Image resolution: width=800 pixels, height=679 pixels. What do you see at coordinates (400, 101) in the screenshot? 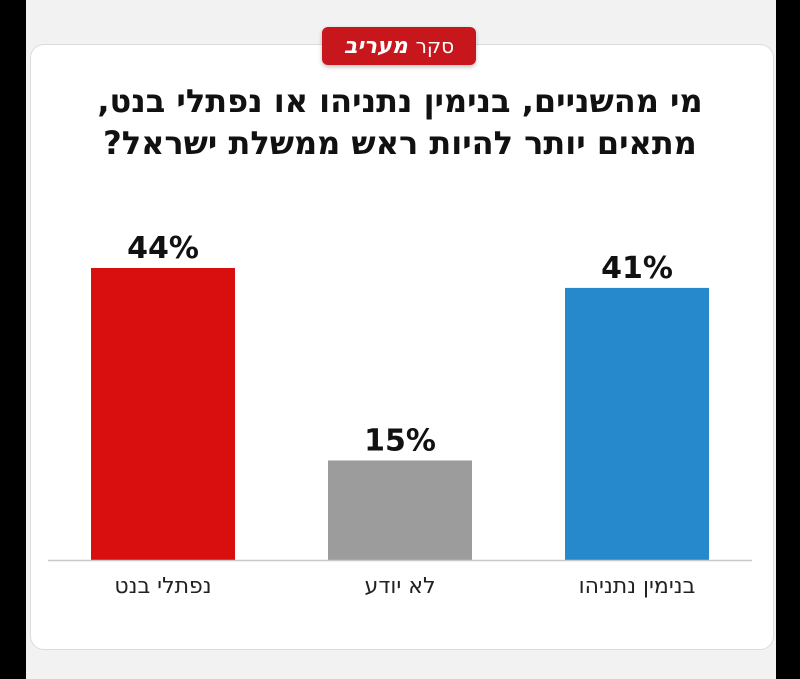
I see `chart-title-line-1: מי מהשניים, בנימין נתניהו או נפתלי בנט,` at bounding box center [400, 101].